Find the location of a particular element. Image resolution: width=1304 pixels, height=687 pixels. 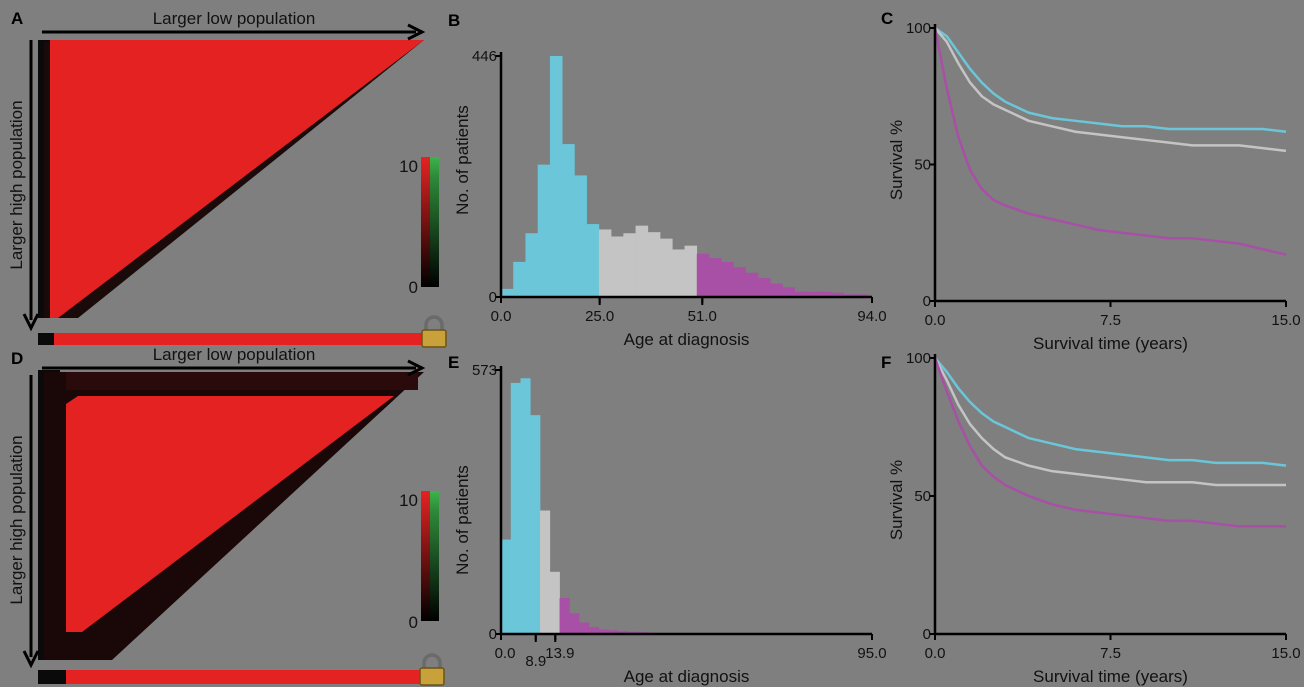

panel-e-letter: E is located at coordinates (453, 362).